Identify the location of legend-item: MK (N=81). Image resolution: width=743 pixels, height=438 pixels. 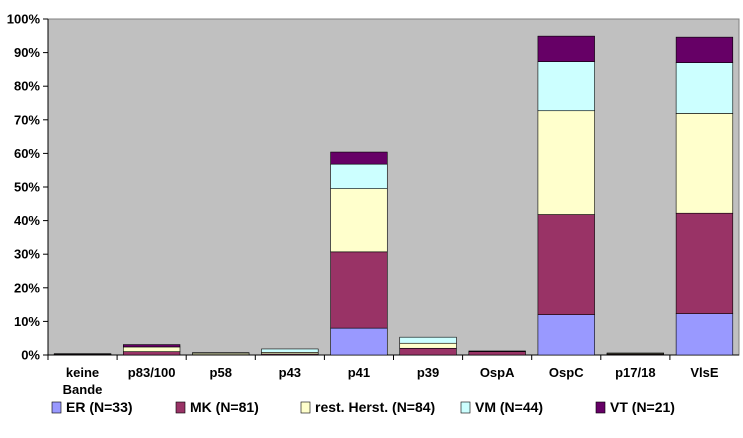
(217, 407).